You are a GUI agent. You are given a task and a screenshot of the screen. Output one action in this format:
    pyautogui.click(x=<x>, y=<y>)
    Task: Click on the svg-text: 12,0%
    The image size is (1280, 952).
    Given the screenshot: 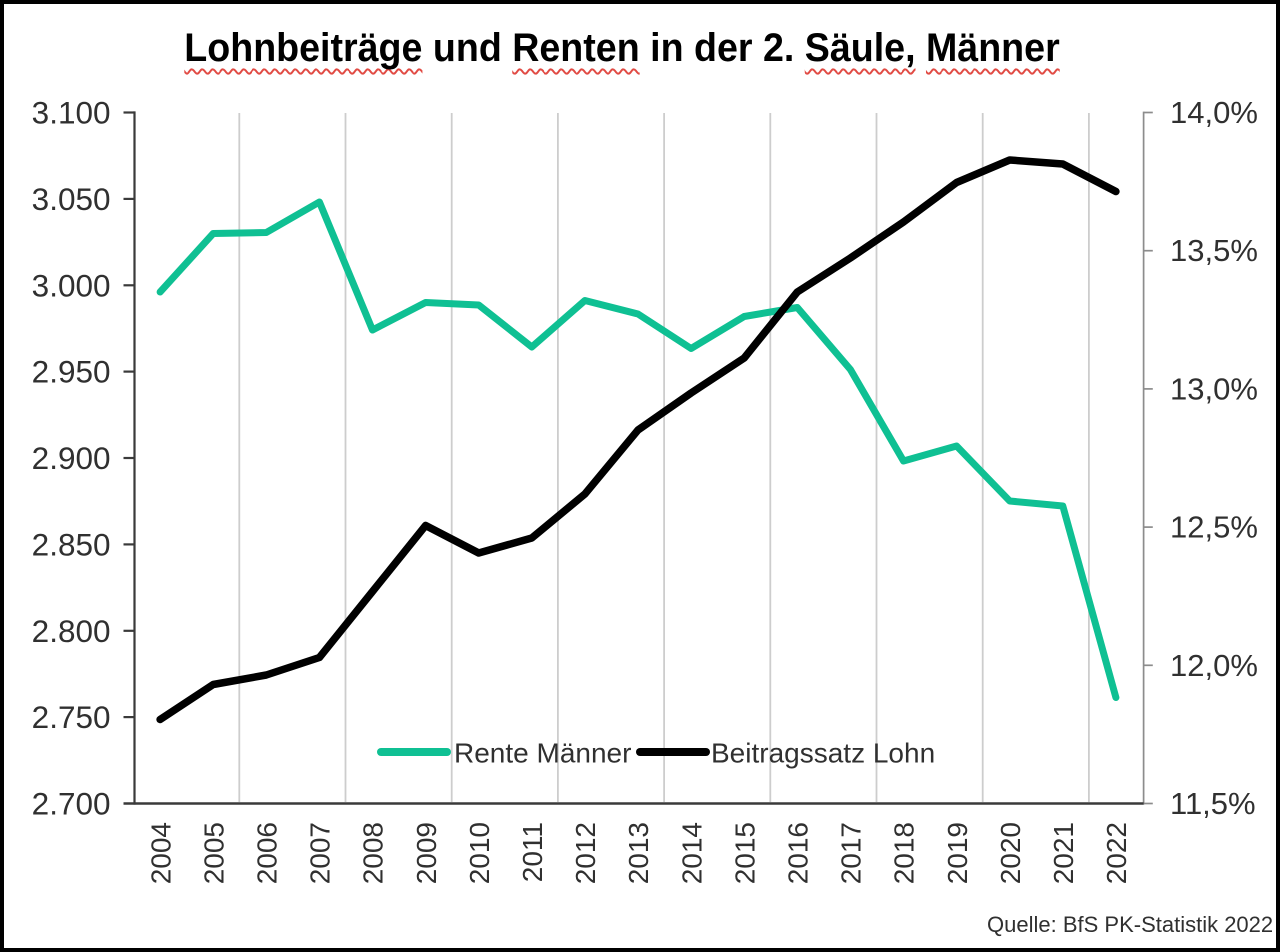 What is the action you would take?
    pyautogui.click(x=1214, y=665)
    